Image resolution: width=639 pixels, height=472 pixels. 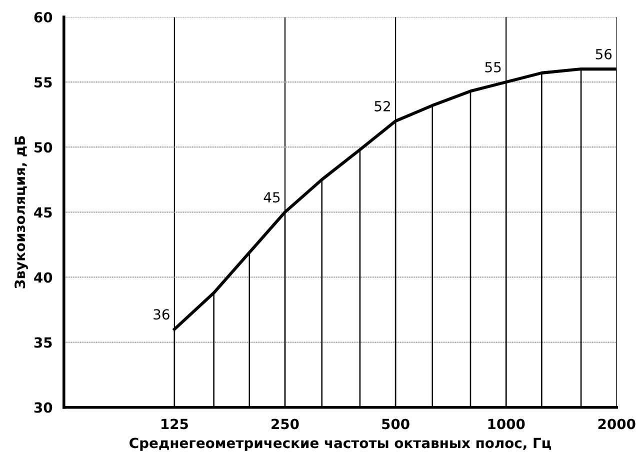 What do you see at coordinates (43, 147) in the screenshot?
I see `y-tick-label: 50` at bounding box center [43, 147].